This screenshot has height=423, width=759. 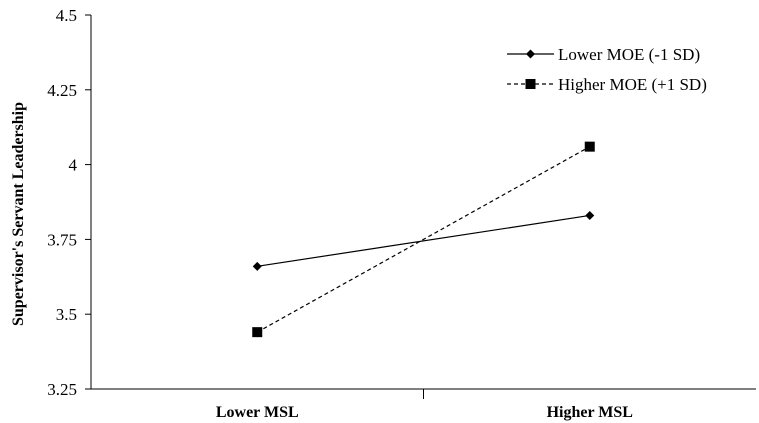 What do you see at coordinates (62, 239) in the screenshot?
I see `y-tick-label: 3.75` at bounding box center [62, 239].